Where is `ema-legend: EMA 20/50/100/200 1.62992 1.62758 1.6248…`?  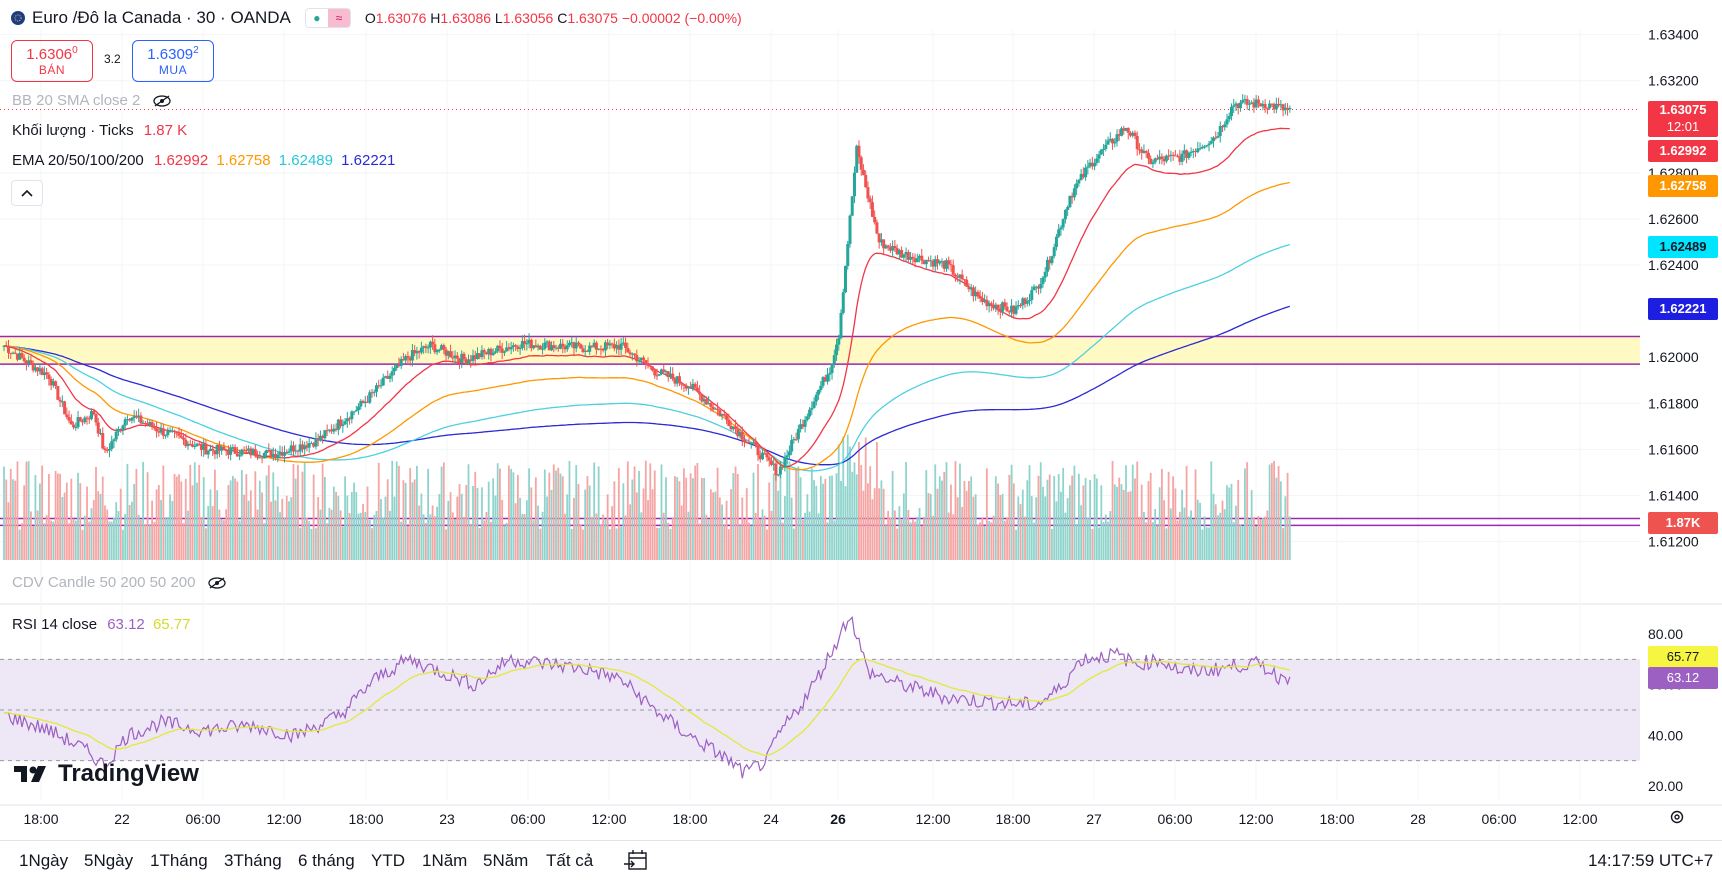 ema-legend: EMA 20/50/100/200 1.62992 1.62758 1.6248… is located at coordinates (204, 160).